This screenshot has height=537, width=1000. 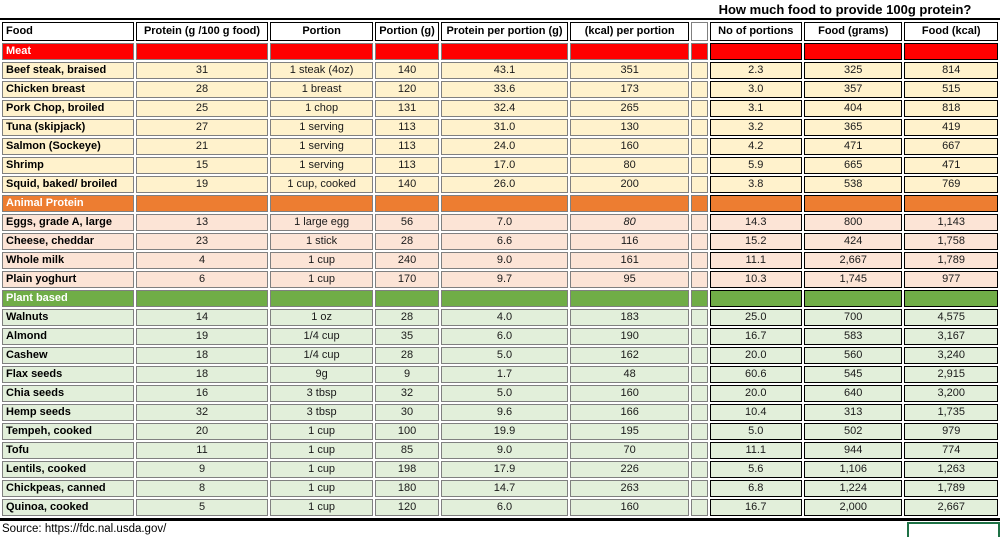 What do you see at coordinates (68, 469) in the screenshot?
I see `food-name-cell: Lentils, cooked` at bounding box center [68, 469].